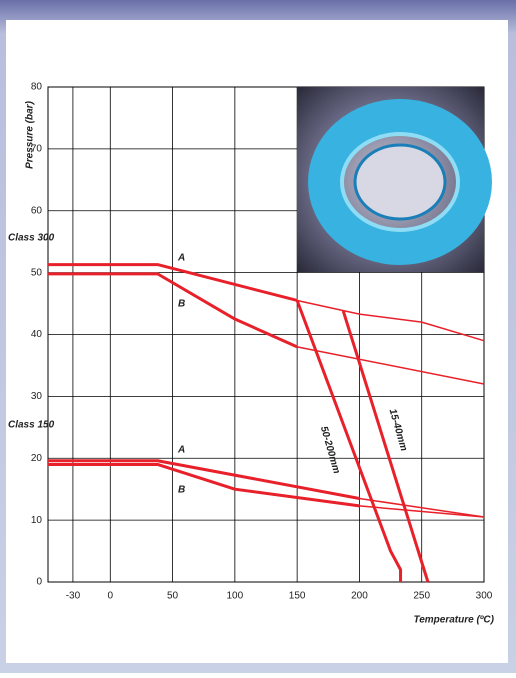 Image resolution: width=516 pixels, height=678 pixels. I want to click on x-tick-label: 200, so click(359, 596).